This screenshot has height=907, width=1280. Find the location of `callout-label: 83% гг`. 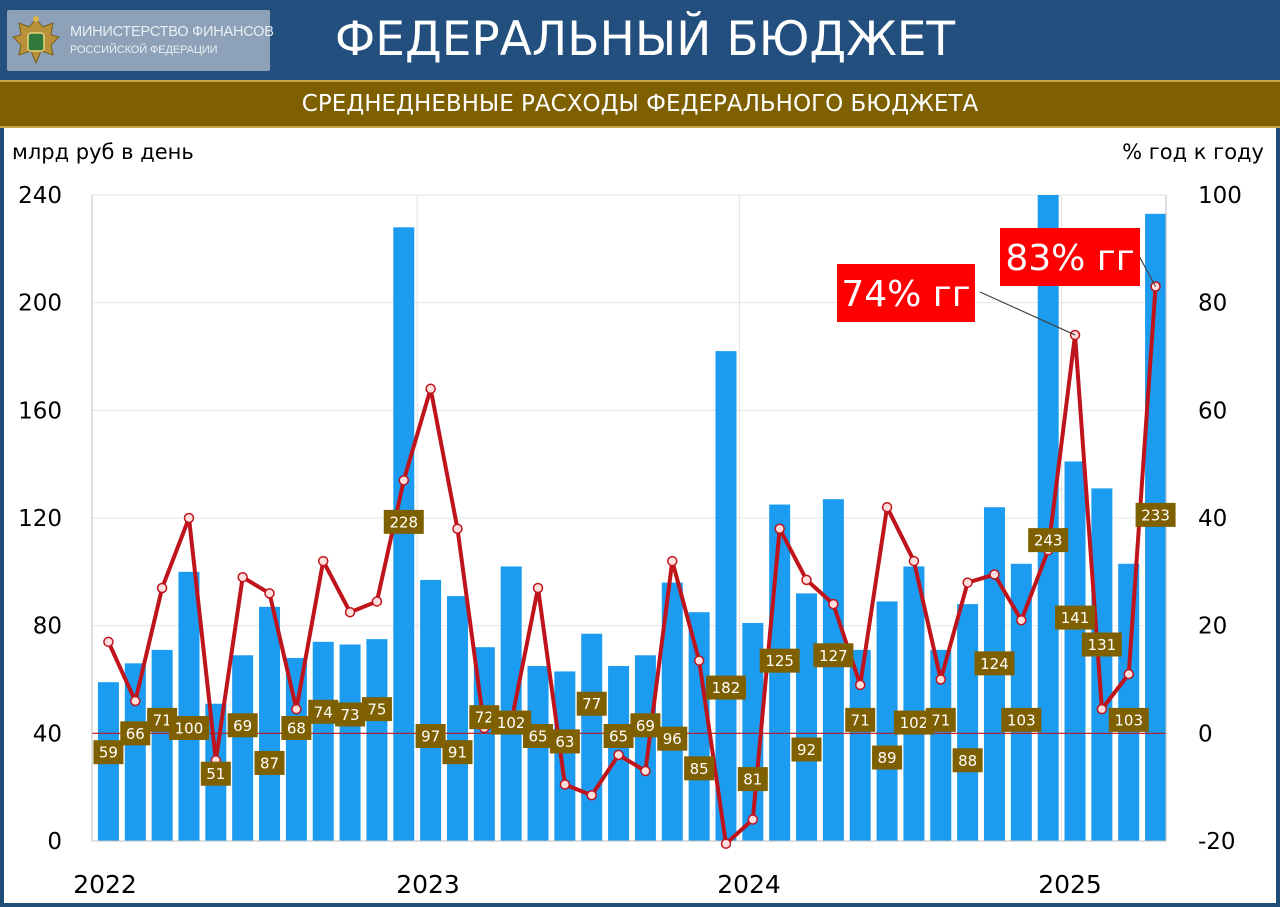

callout-label: 83% гг is located at coordinates (1069, 258).